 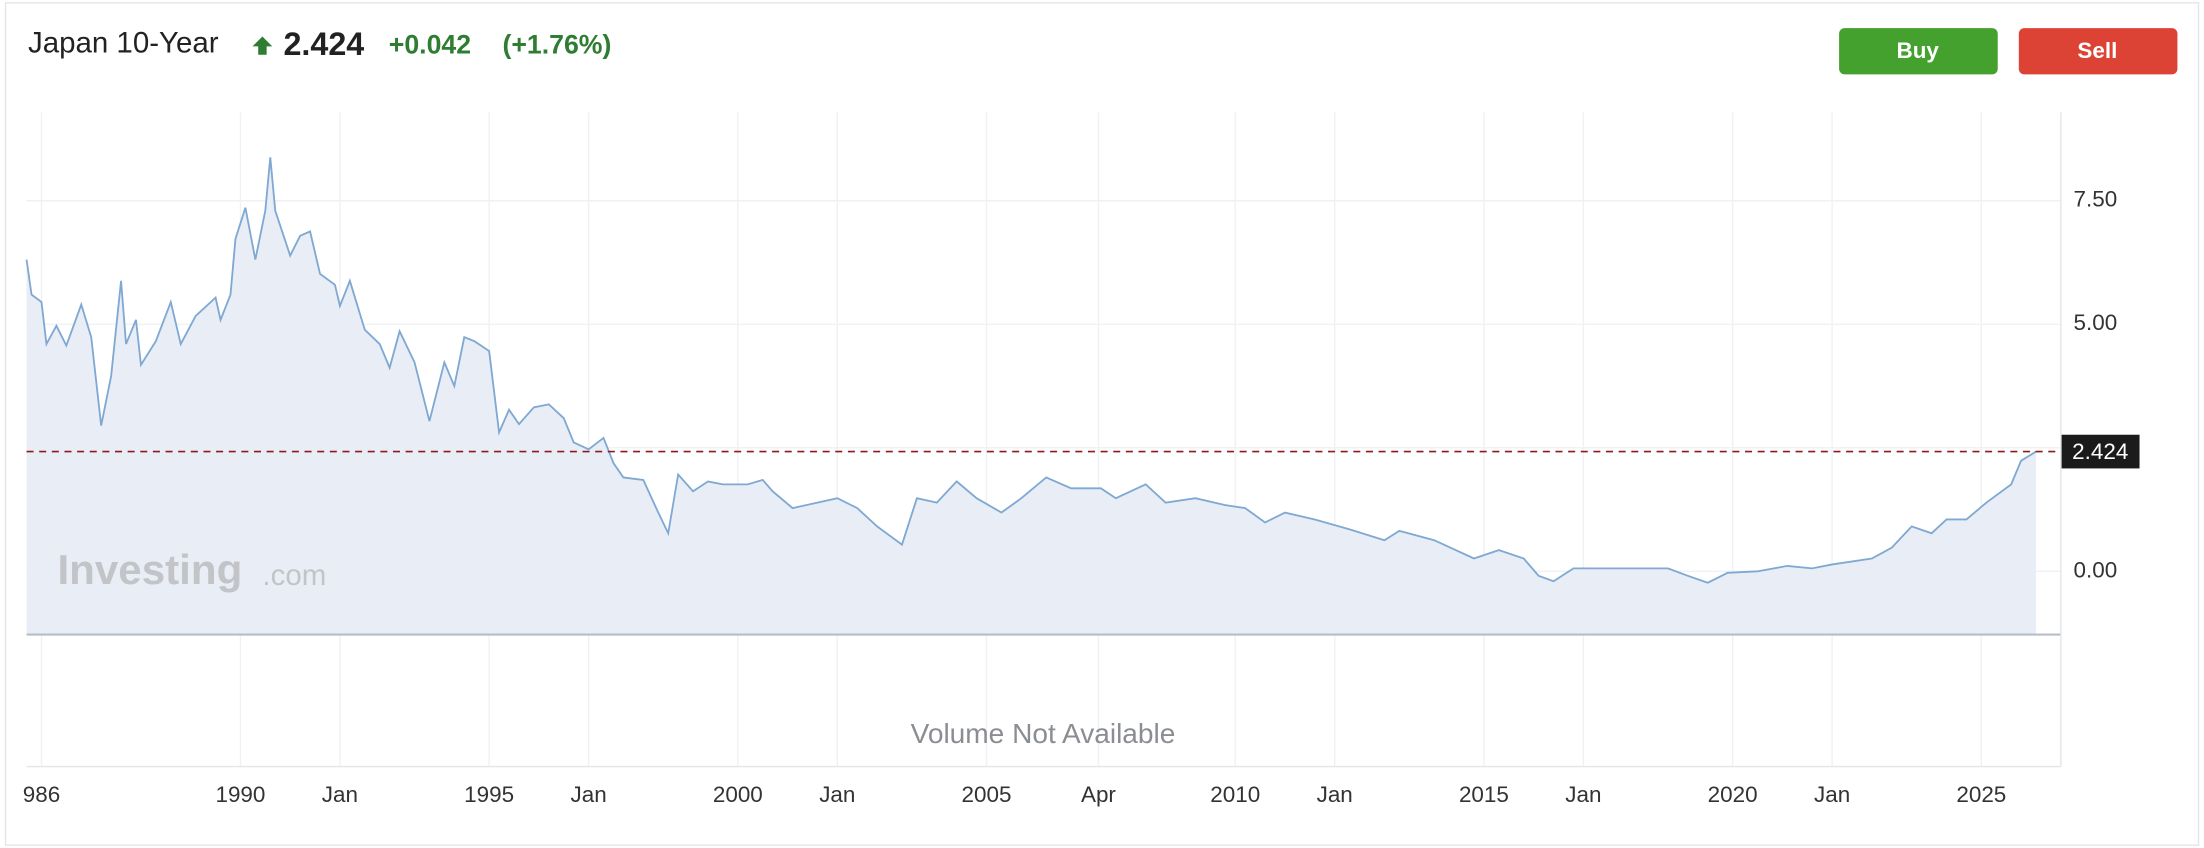 What do you see at coordinates (1235, 794) in the screenshot?
I see `x-tick-label: 2010` at bounding box center [1235, 794].